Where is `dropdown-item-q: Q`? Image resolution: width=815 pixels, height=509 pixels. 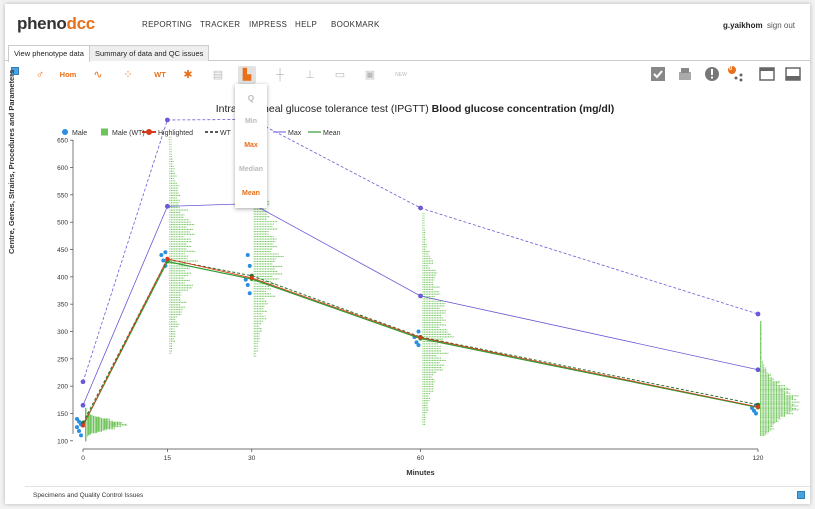 dropdown-item-q: Q is located at coordinates (251, 98).